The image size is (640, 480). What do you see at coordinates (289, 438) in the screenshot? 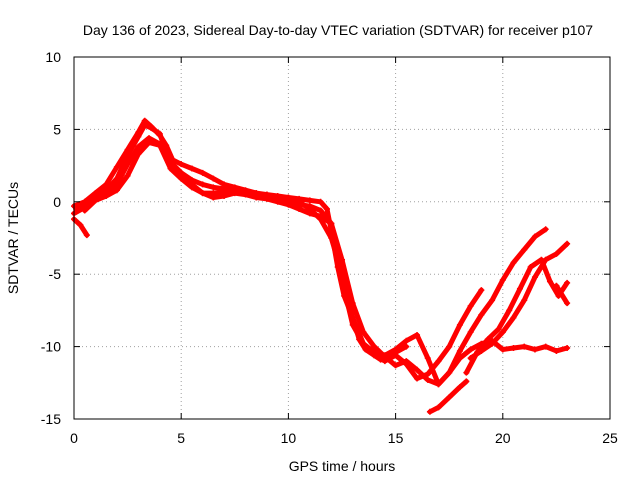
I see `x-tick-label: 10` at bounding box center [289, 438].